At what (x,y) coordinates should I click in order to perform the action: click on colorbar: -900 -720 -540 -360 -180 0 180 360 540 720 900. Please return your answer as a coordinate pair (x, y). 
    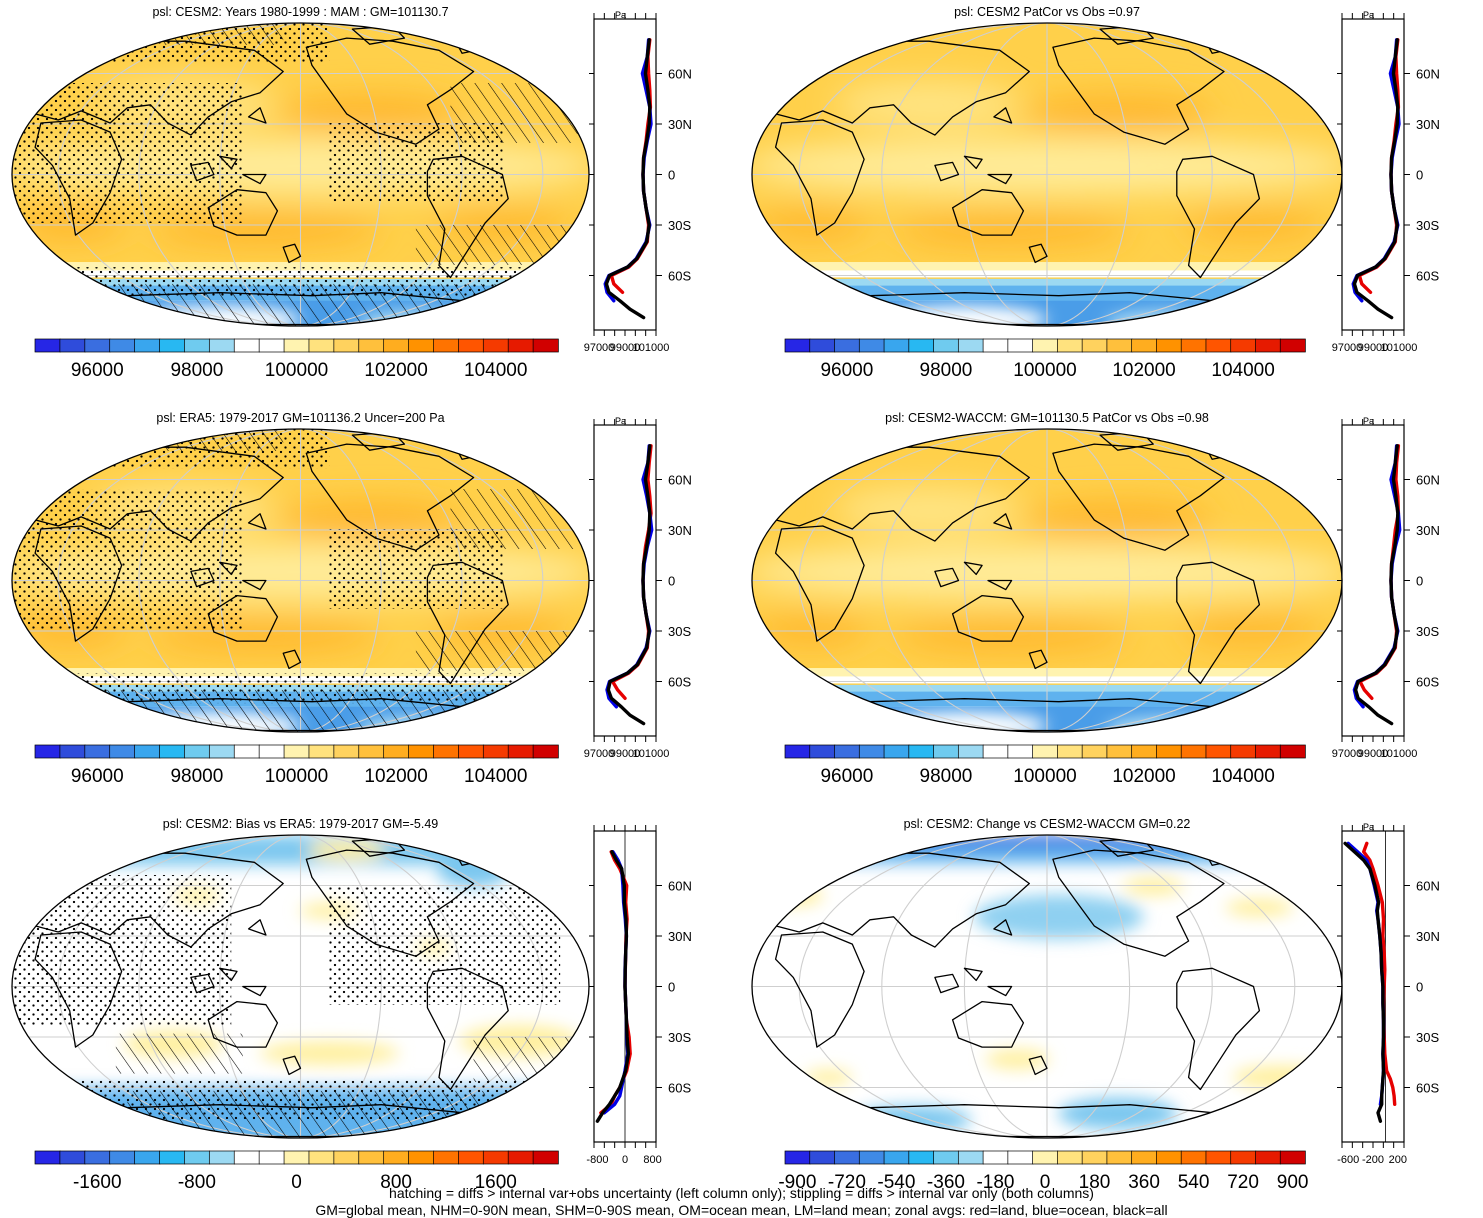
    Looking at the image, I should click on (1043, 1171).